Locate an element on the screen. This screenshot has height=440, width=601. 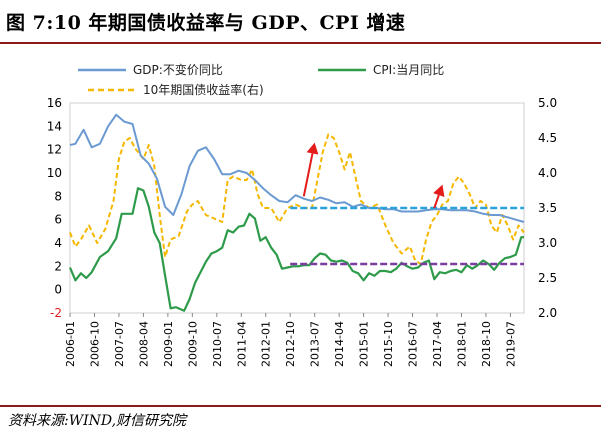
x-tick-label: 2019-07 is located at coordinates (510, 344).